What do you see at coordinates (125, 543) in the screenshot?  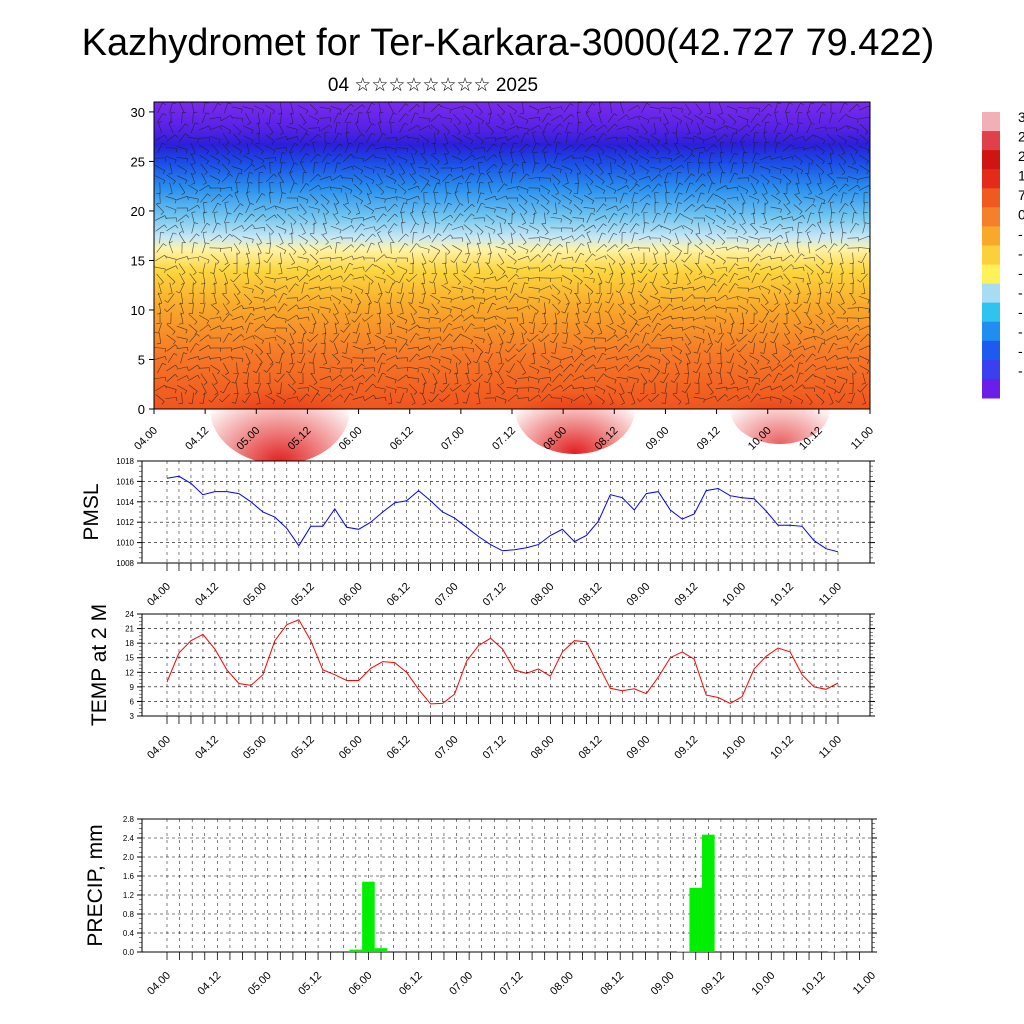 I see `y-tick-label: 1010` at bounding box center [125, 543].